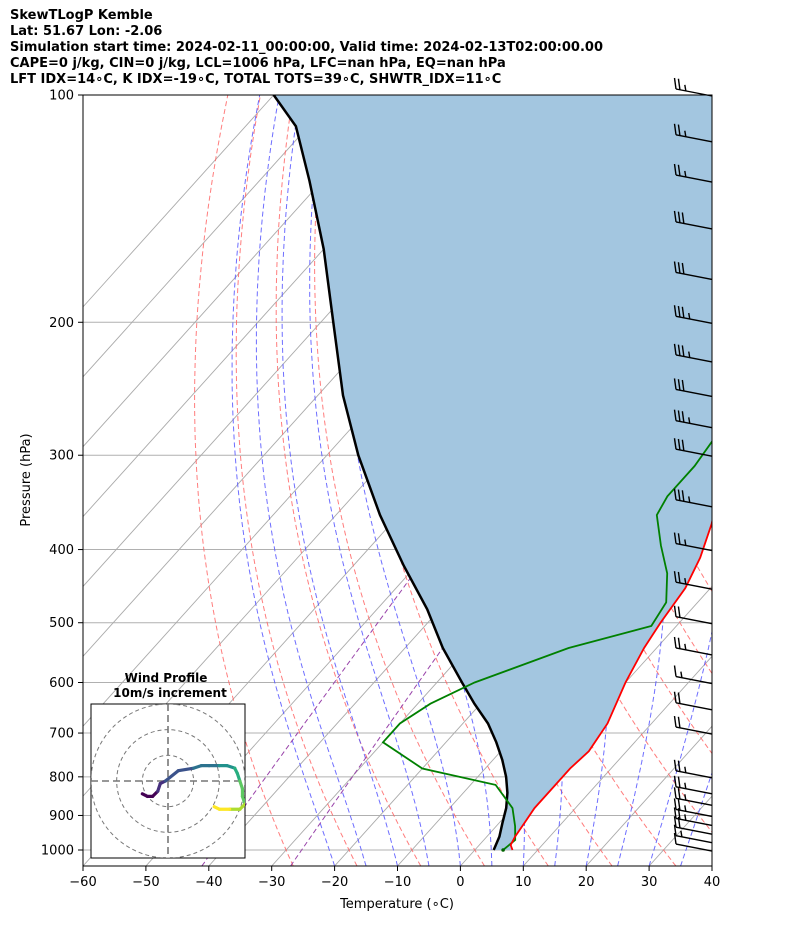  Describe the element at coordinates (170, 693) in the screenshot. I see `hodograph-subtitle: 10m/s increment` at that location.